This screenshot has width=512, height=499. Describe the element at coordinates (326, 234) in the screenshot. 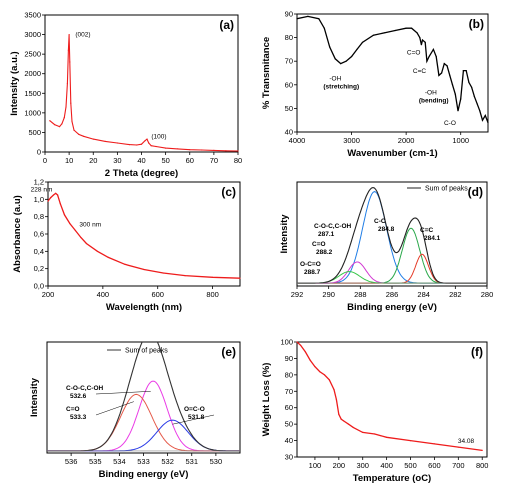

I see `peak-value: 287.1` at that location.